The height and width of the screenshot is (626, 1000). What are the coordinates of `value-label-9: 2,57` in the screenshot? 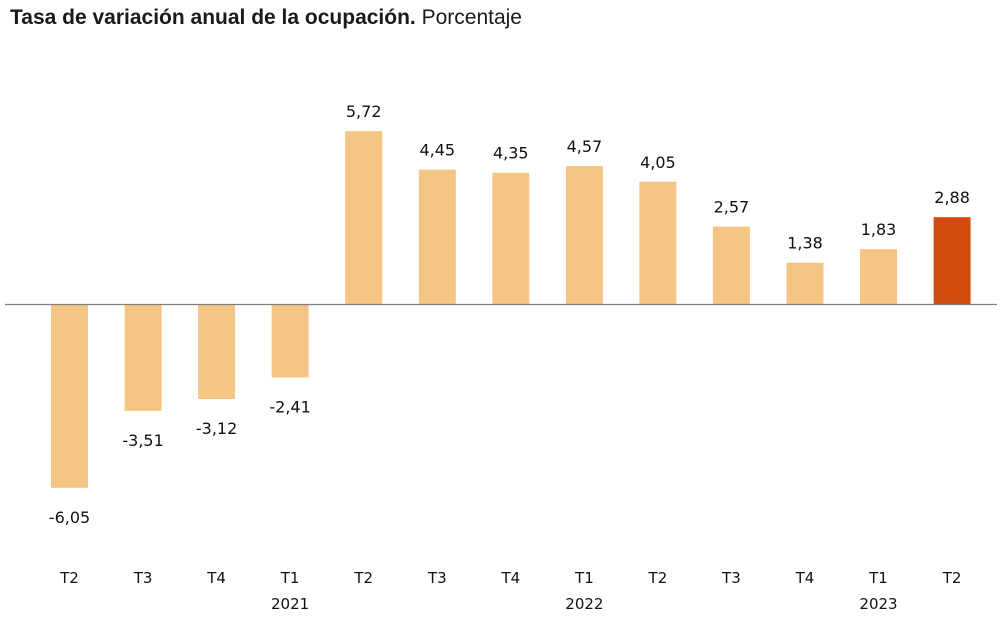 It's located at (732, 207).